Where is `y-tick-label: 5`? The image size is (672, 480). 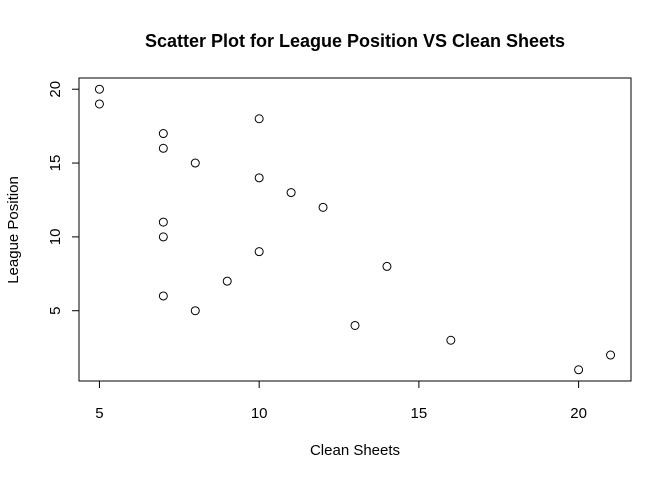 y-tick-label: 5 is located at coordinates (55, 311).